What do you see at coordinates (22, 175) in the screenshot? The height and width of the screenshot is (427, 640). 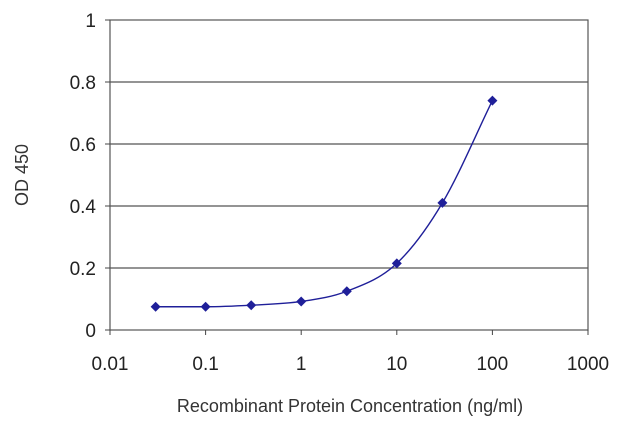 I see `y-axis-title: OD 450` at bounding box center [22, 175].